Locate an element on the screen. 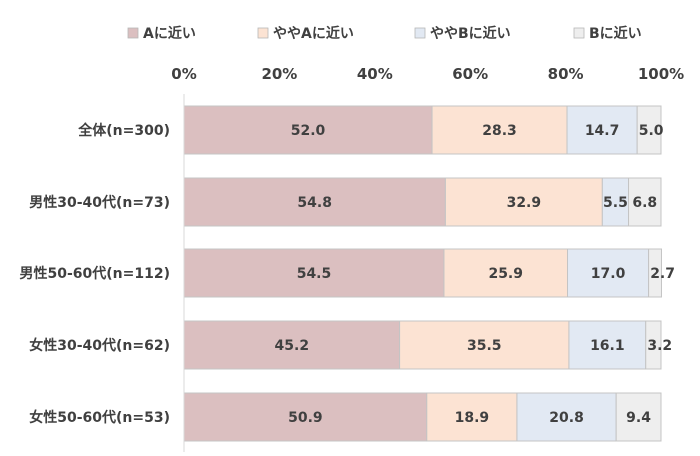 The height and width of the screenshot is (456, 700). category-label: 女性30-40代(n=62) is located at coordinates (99, 345).